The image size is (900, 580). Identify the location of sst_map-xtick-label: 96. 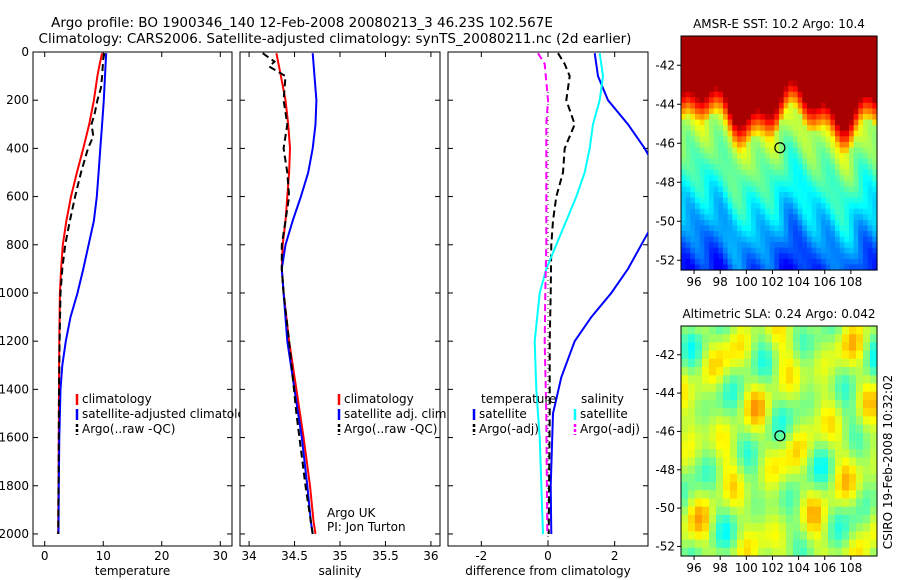
(693, 282).